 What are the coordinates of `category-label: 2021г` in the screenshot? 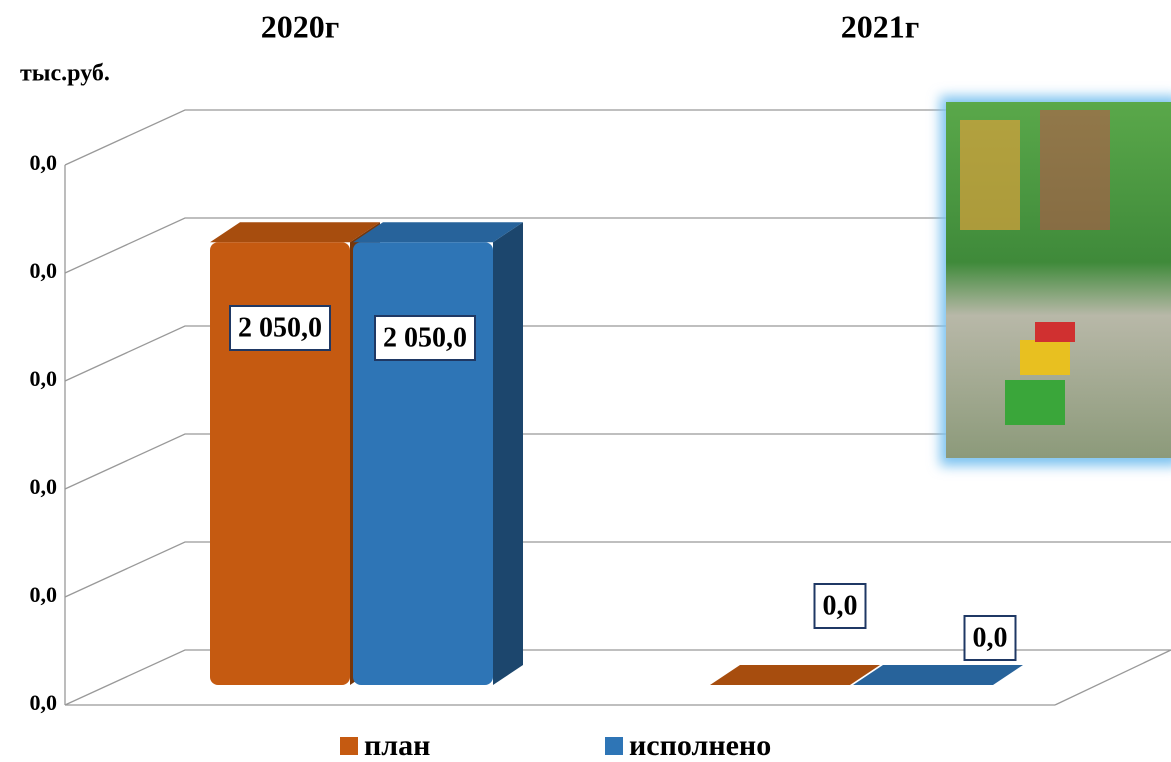 It's located at (880, 26).